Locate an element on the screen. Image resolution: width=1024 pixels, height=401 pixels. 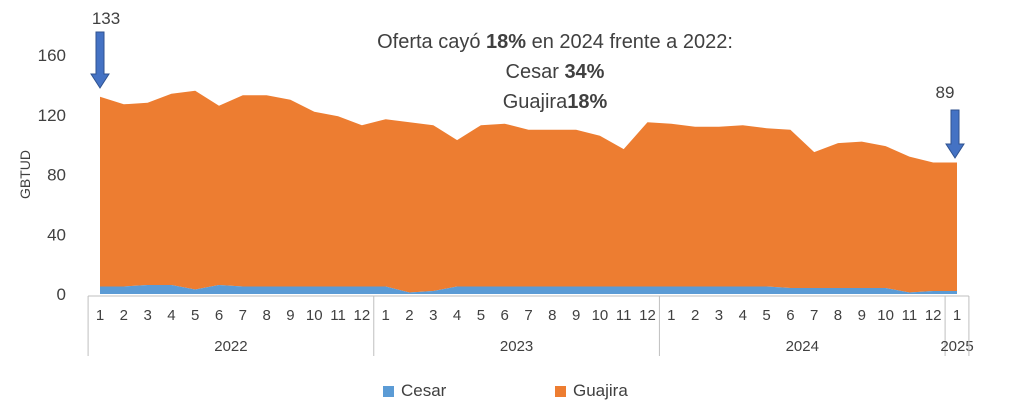
year-label: 2024 is located at coordinates (802, 346).